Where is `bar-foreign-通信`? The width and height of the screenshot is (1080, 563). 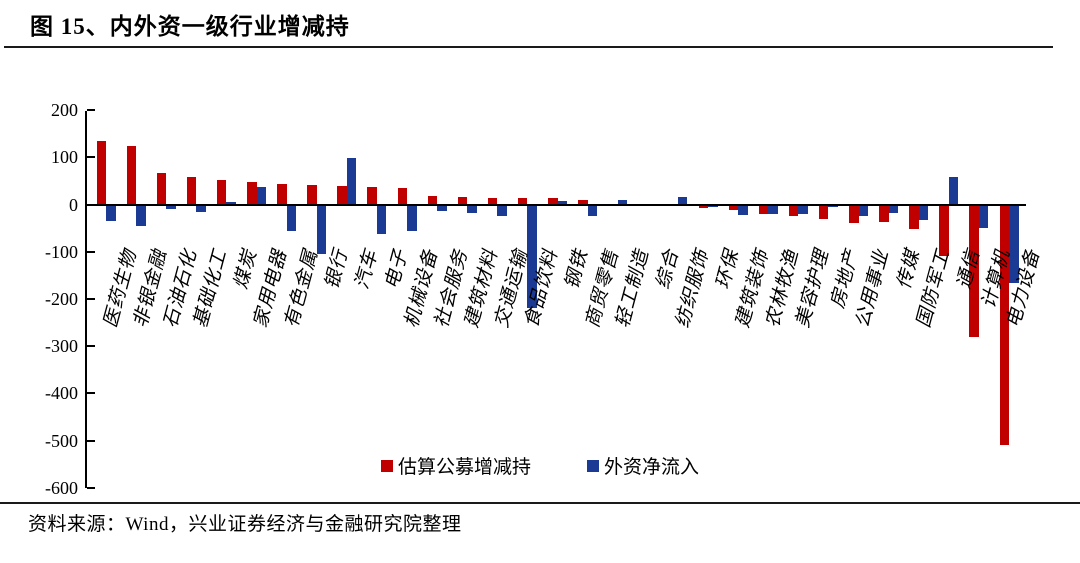 bar-foreign-通信 is located at coordinates (953, 191).